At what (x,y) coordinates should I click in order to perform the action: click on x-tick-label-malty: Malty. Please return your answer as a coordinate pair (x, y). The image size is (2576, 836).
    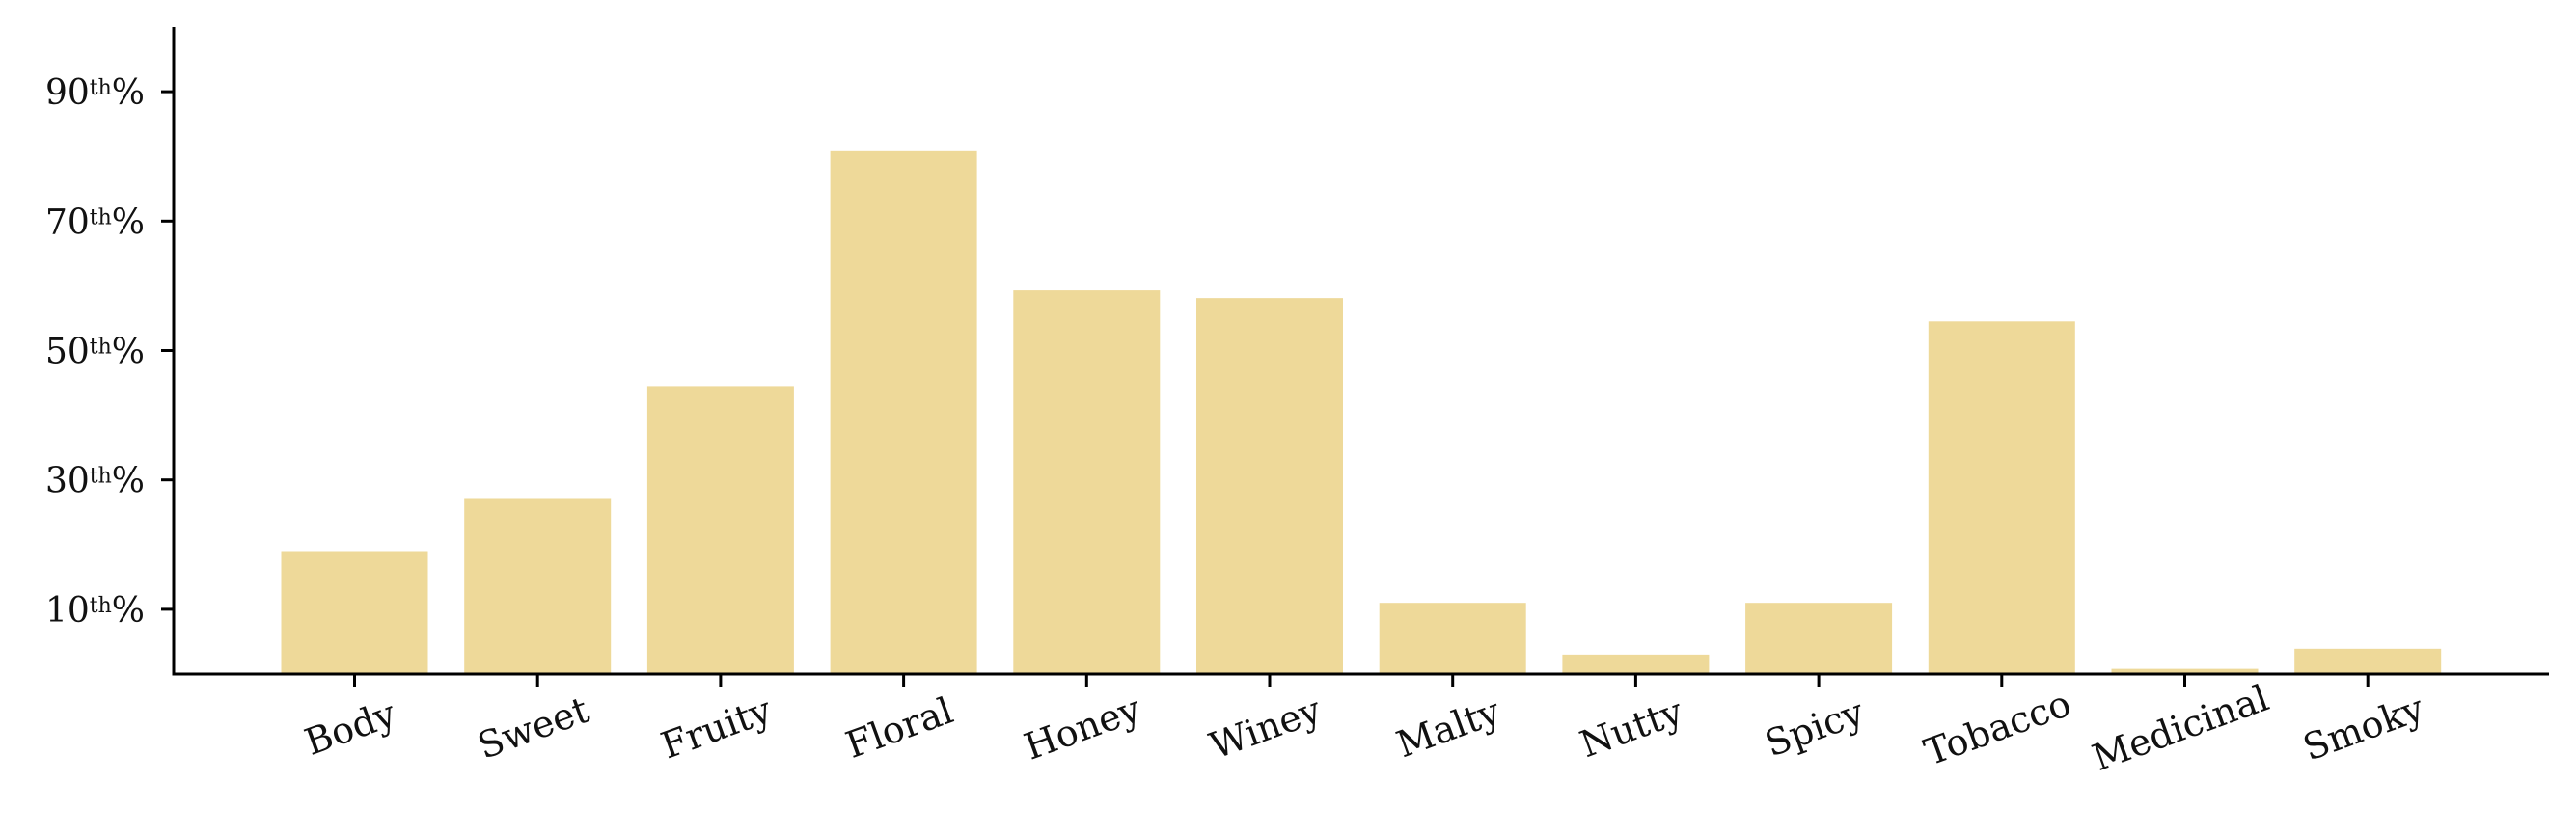
    Looking at the image, I should click on (1448, 727).